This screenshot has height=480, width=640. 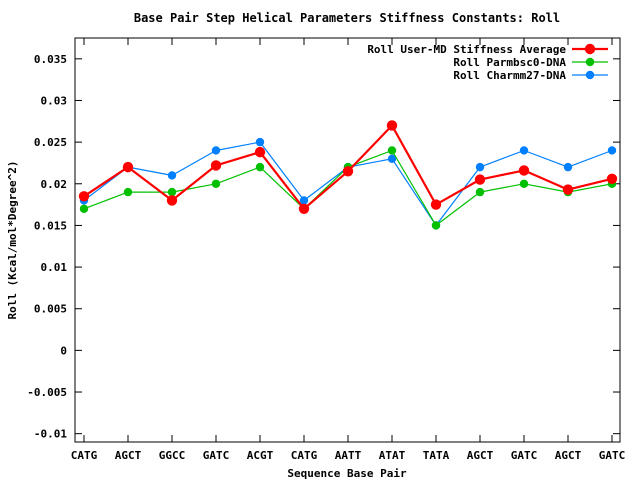 What do you see at coordinates (392, 455) in the screenshot?
I see `x-tick-label: ATAT` at bounding box center [392, 455].